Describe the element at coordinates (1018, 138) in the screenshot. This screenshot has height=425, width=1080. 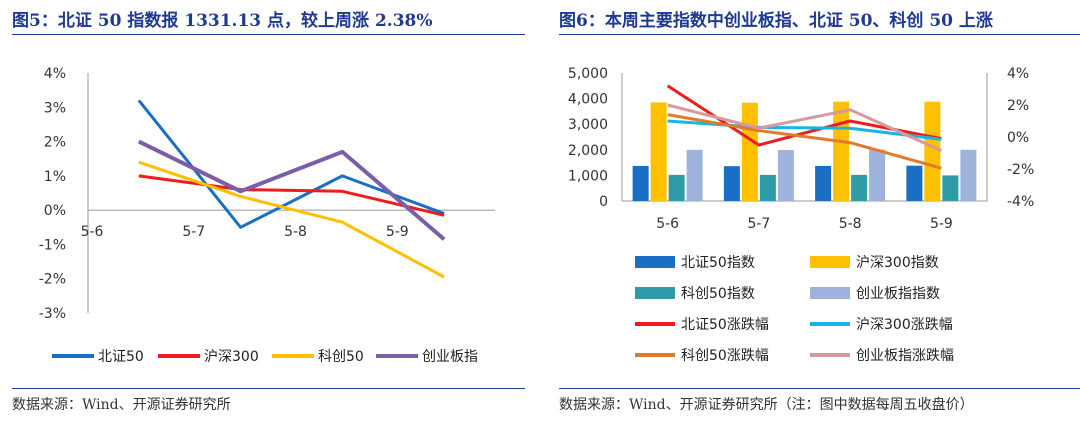
I see `right-tick-label: 0%` at that location.